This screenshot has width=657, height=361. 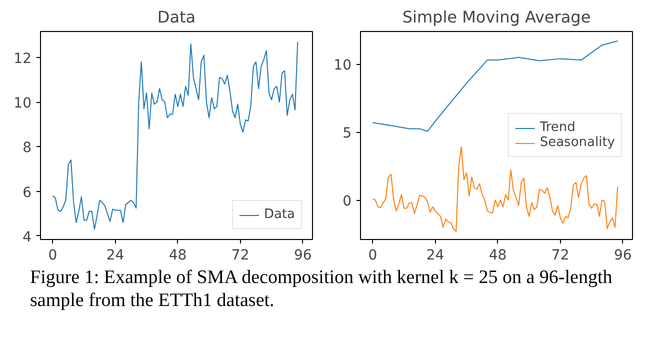 I want to click on y-tick-label: 6, so click(x=27, y=192).